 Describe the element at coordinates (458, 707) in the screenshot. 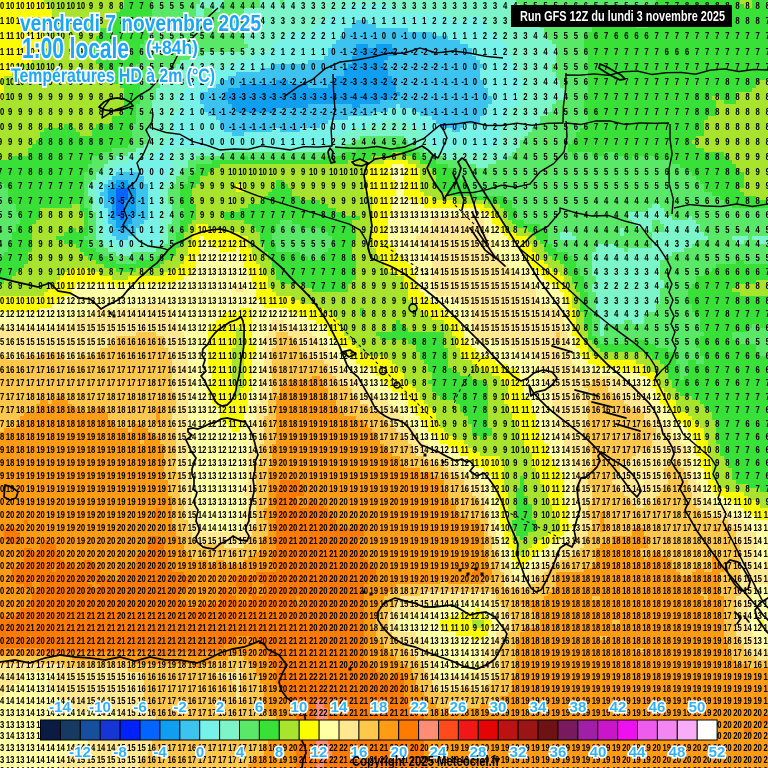

I see `svg-text: 26` at that location.